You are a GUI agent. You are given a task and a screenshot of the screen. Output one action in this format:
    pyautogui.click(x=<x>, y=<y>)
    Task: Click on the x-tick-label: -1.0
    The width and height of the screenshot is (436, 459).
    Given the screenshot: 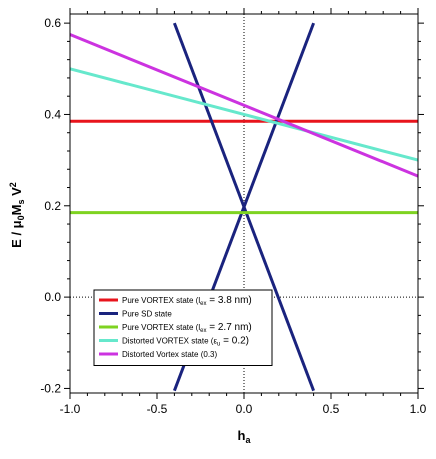 What is the action you would take?
    pyautogui.click(x=70, y=409)
    